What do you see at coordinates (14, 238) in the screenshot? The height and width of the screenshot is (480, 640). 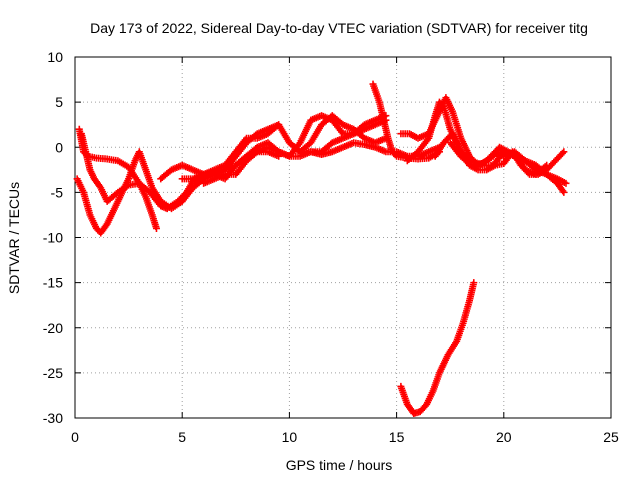 I see `y-axis-label: SDTVAR / TECUs` at bounding box center [14, 238].